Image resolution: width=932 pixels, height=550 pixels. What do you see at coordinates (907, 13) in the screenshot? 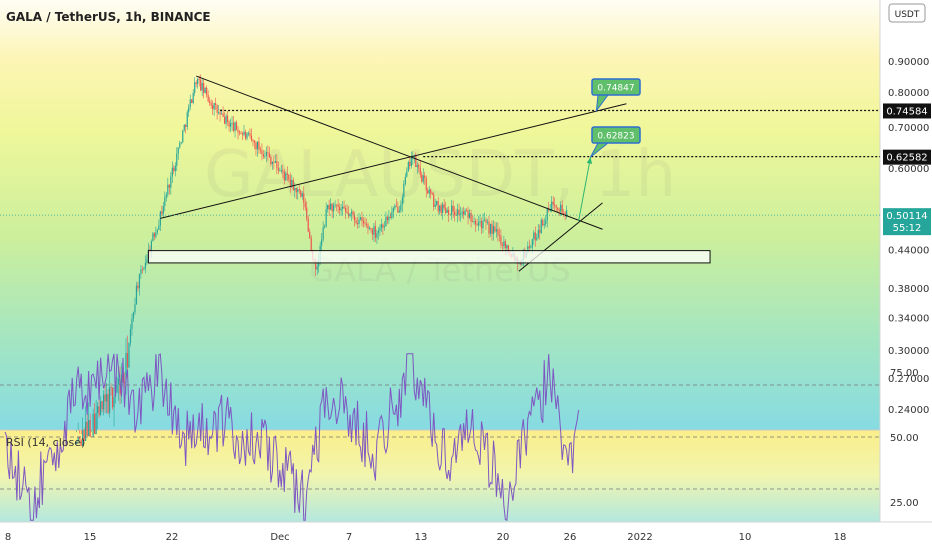
I see `currency-button: USDT` at bounding box center [907, 13].